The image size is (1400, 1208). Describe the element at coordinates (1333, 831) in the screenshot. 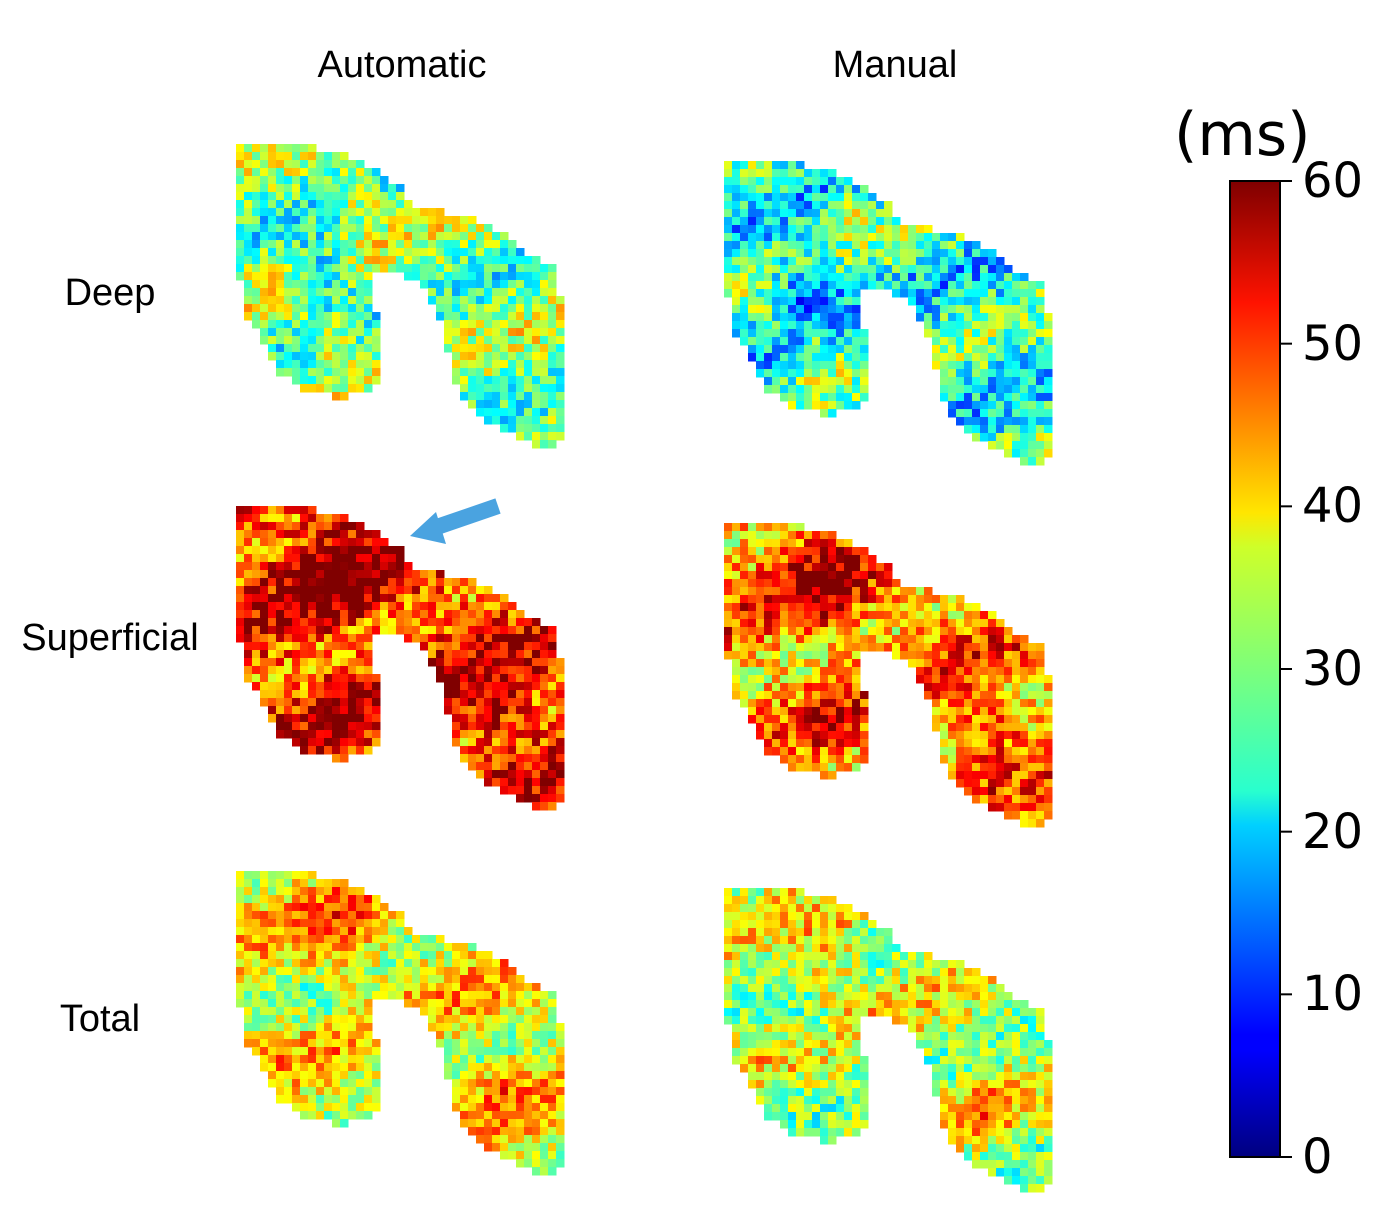

I see `colorbar-tick-label: 20` at that location.